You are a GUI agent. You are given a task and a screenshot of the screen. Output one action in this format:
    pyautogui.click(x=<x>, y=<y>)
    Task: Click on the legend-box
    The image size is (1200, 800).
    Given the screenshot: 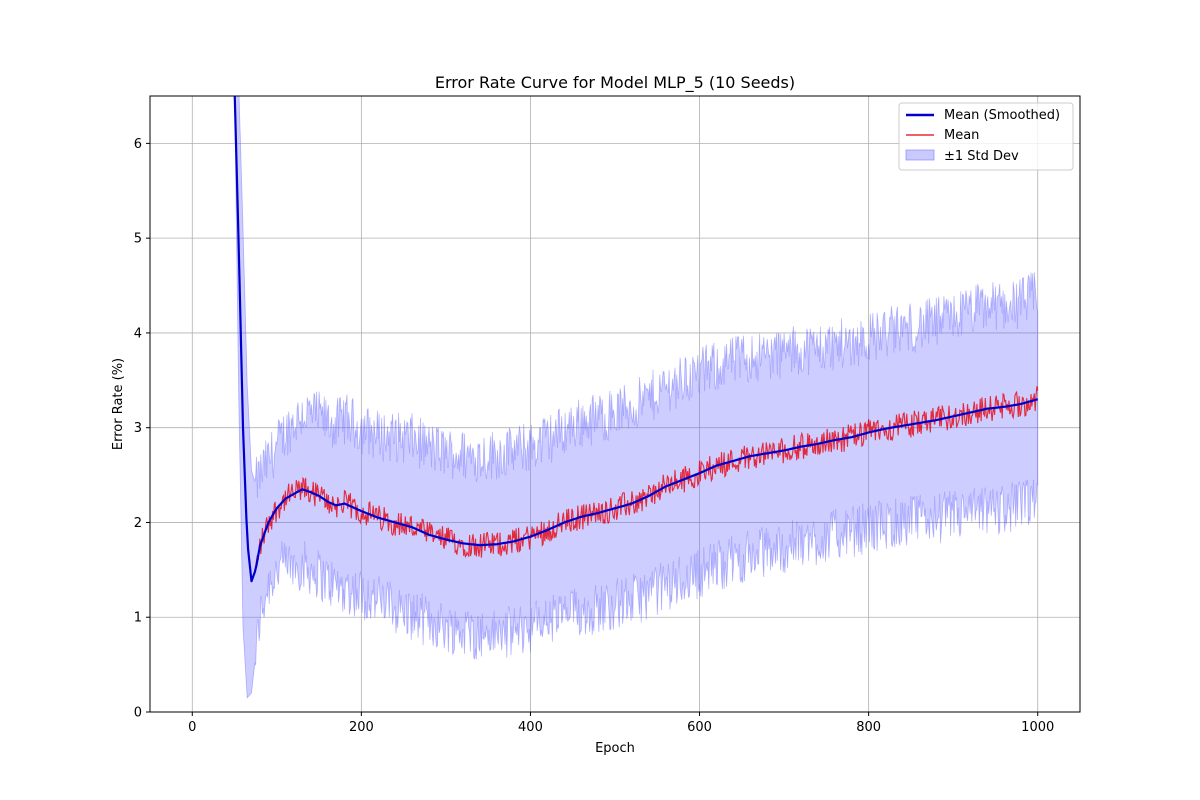 What is the action you would take?
    pyautogui.click(x=986, y=136)
    